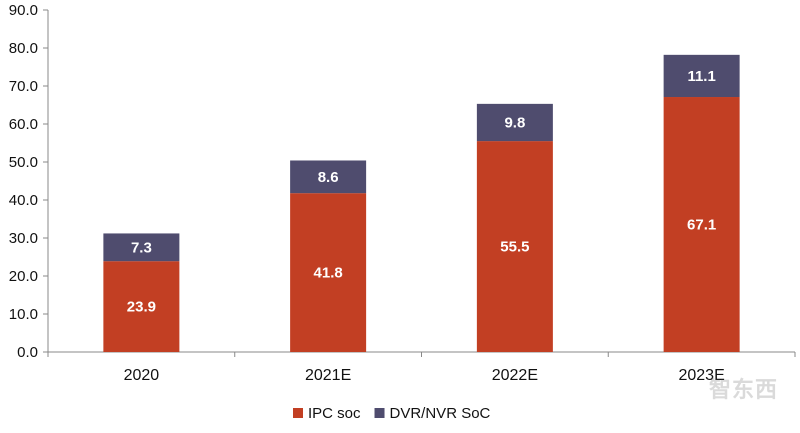 The image size is (800, 433). What do you see at coordinates (23, 48) in the screenshot?
I see `y-tick-label: 80.0` at bounding box center [23, 48].